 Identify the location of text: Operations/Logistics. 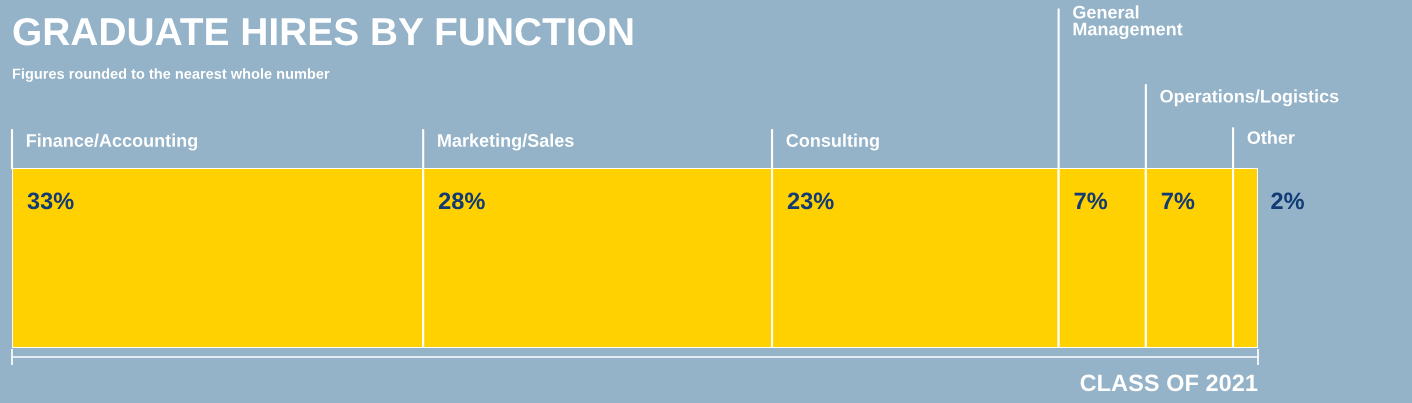
(1249, 98).